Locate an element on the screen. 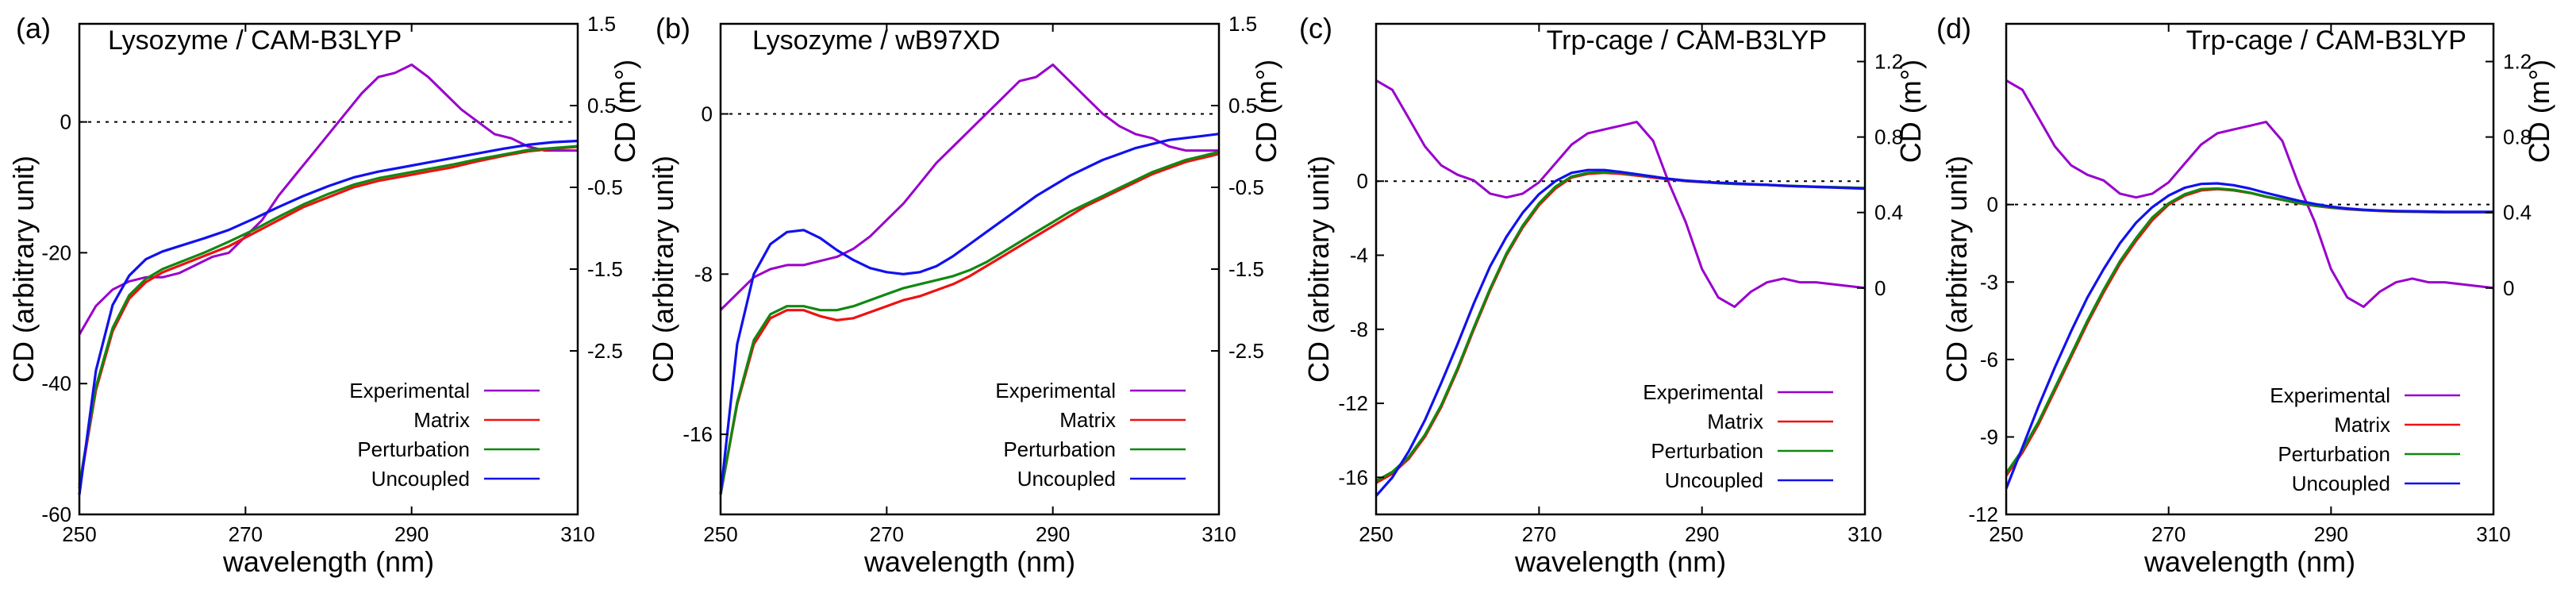 This screenshot has height=593, width=2576. y2-tick-label: 0.4 is located at coordinates (2517, 213).